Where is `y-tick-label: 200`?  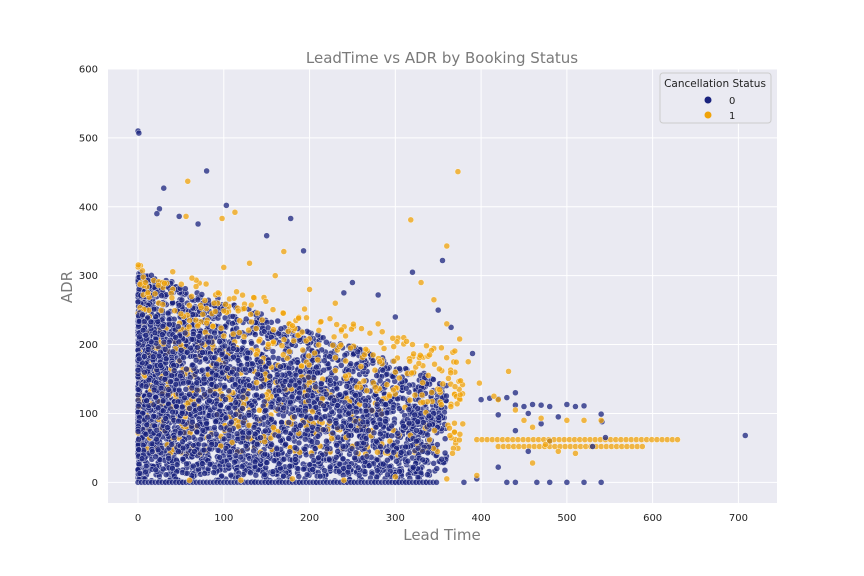 y-tick-label: 200 is located at coordinates (88, 345).